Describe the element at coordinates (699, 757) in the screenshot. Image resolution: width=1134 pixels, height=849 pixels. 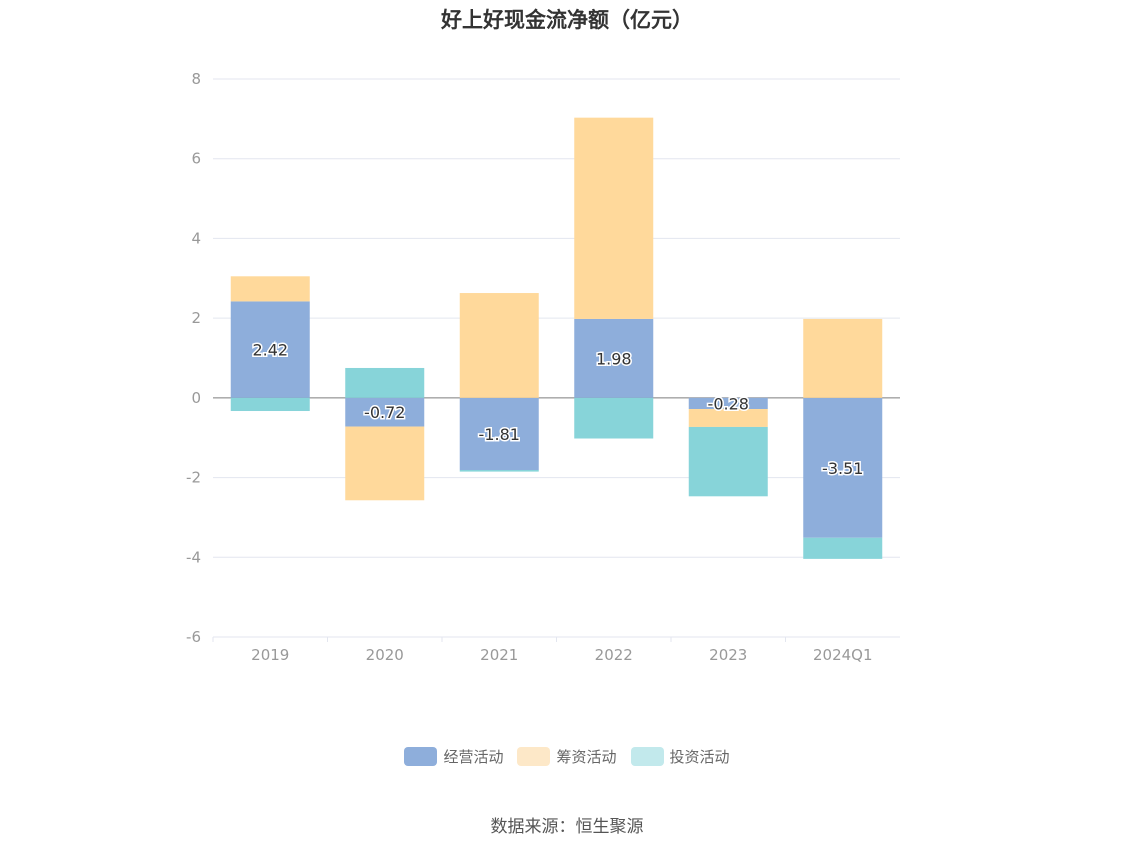
I see `legend-label: 投资活动` at that location.